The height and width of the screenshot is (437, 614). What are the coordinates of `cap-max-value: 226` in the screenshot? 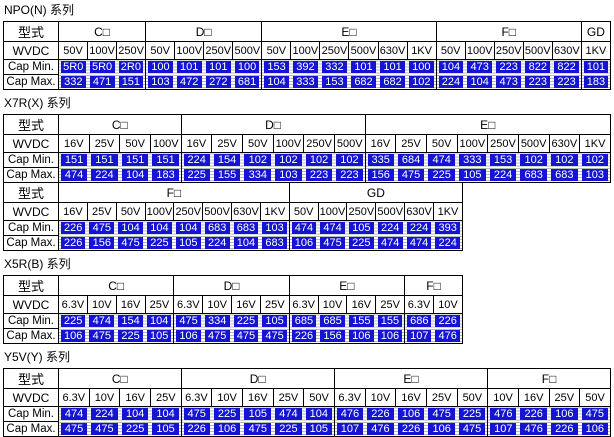 It's located at (73, 242).